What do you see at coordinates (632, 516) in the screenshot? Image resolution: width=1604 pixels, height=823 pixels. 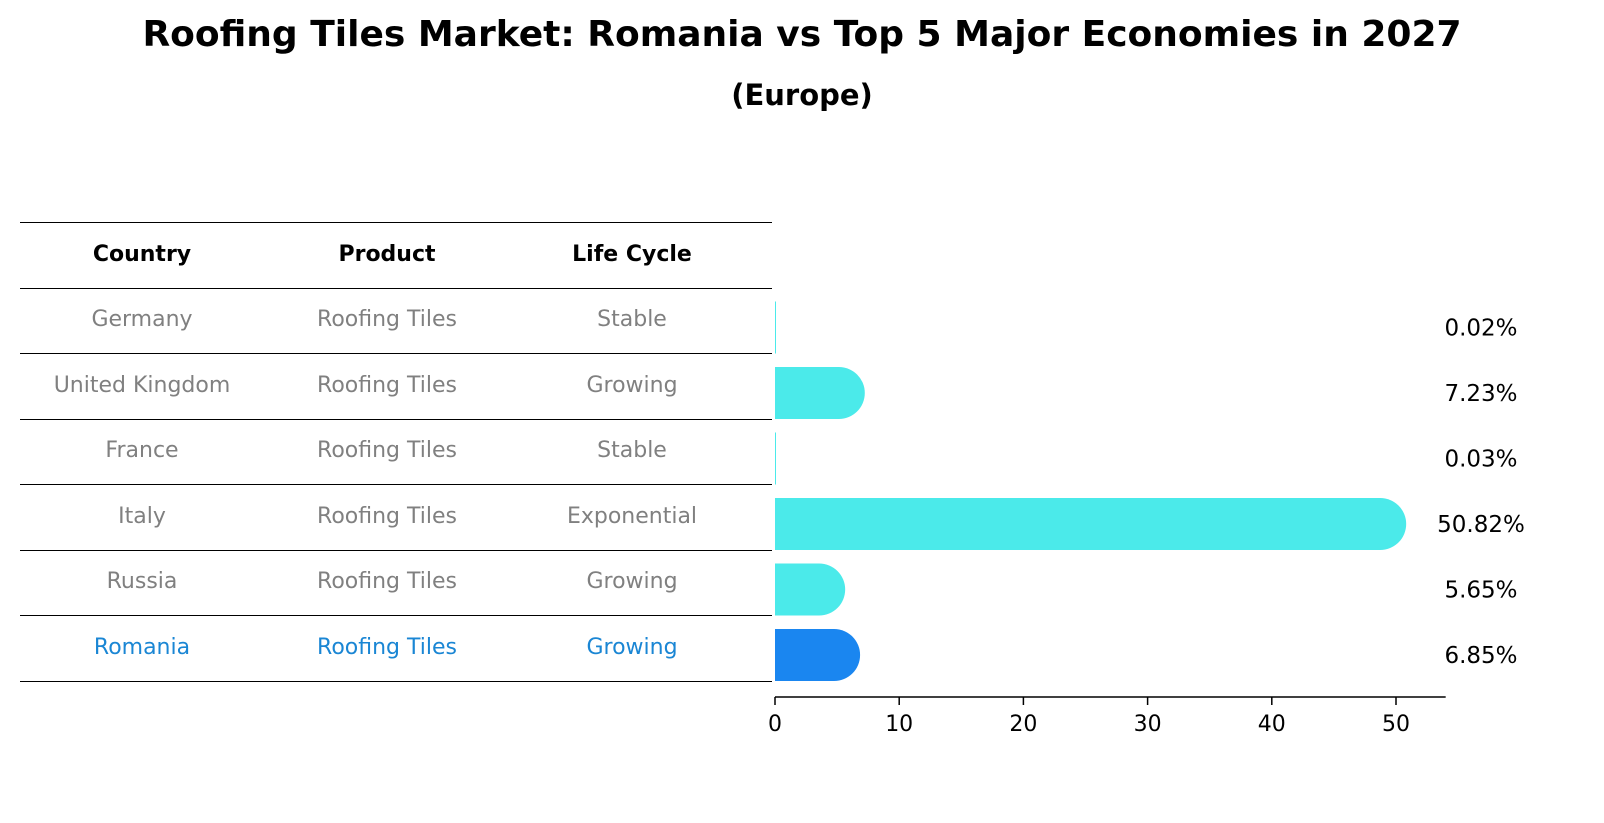 I see `table-cell: Exponential` at bounding box center [632, 516].